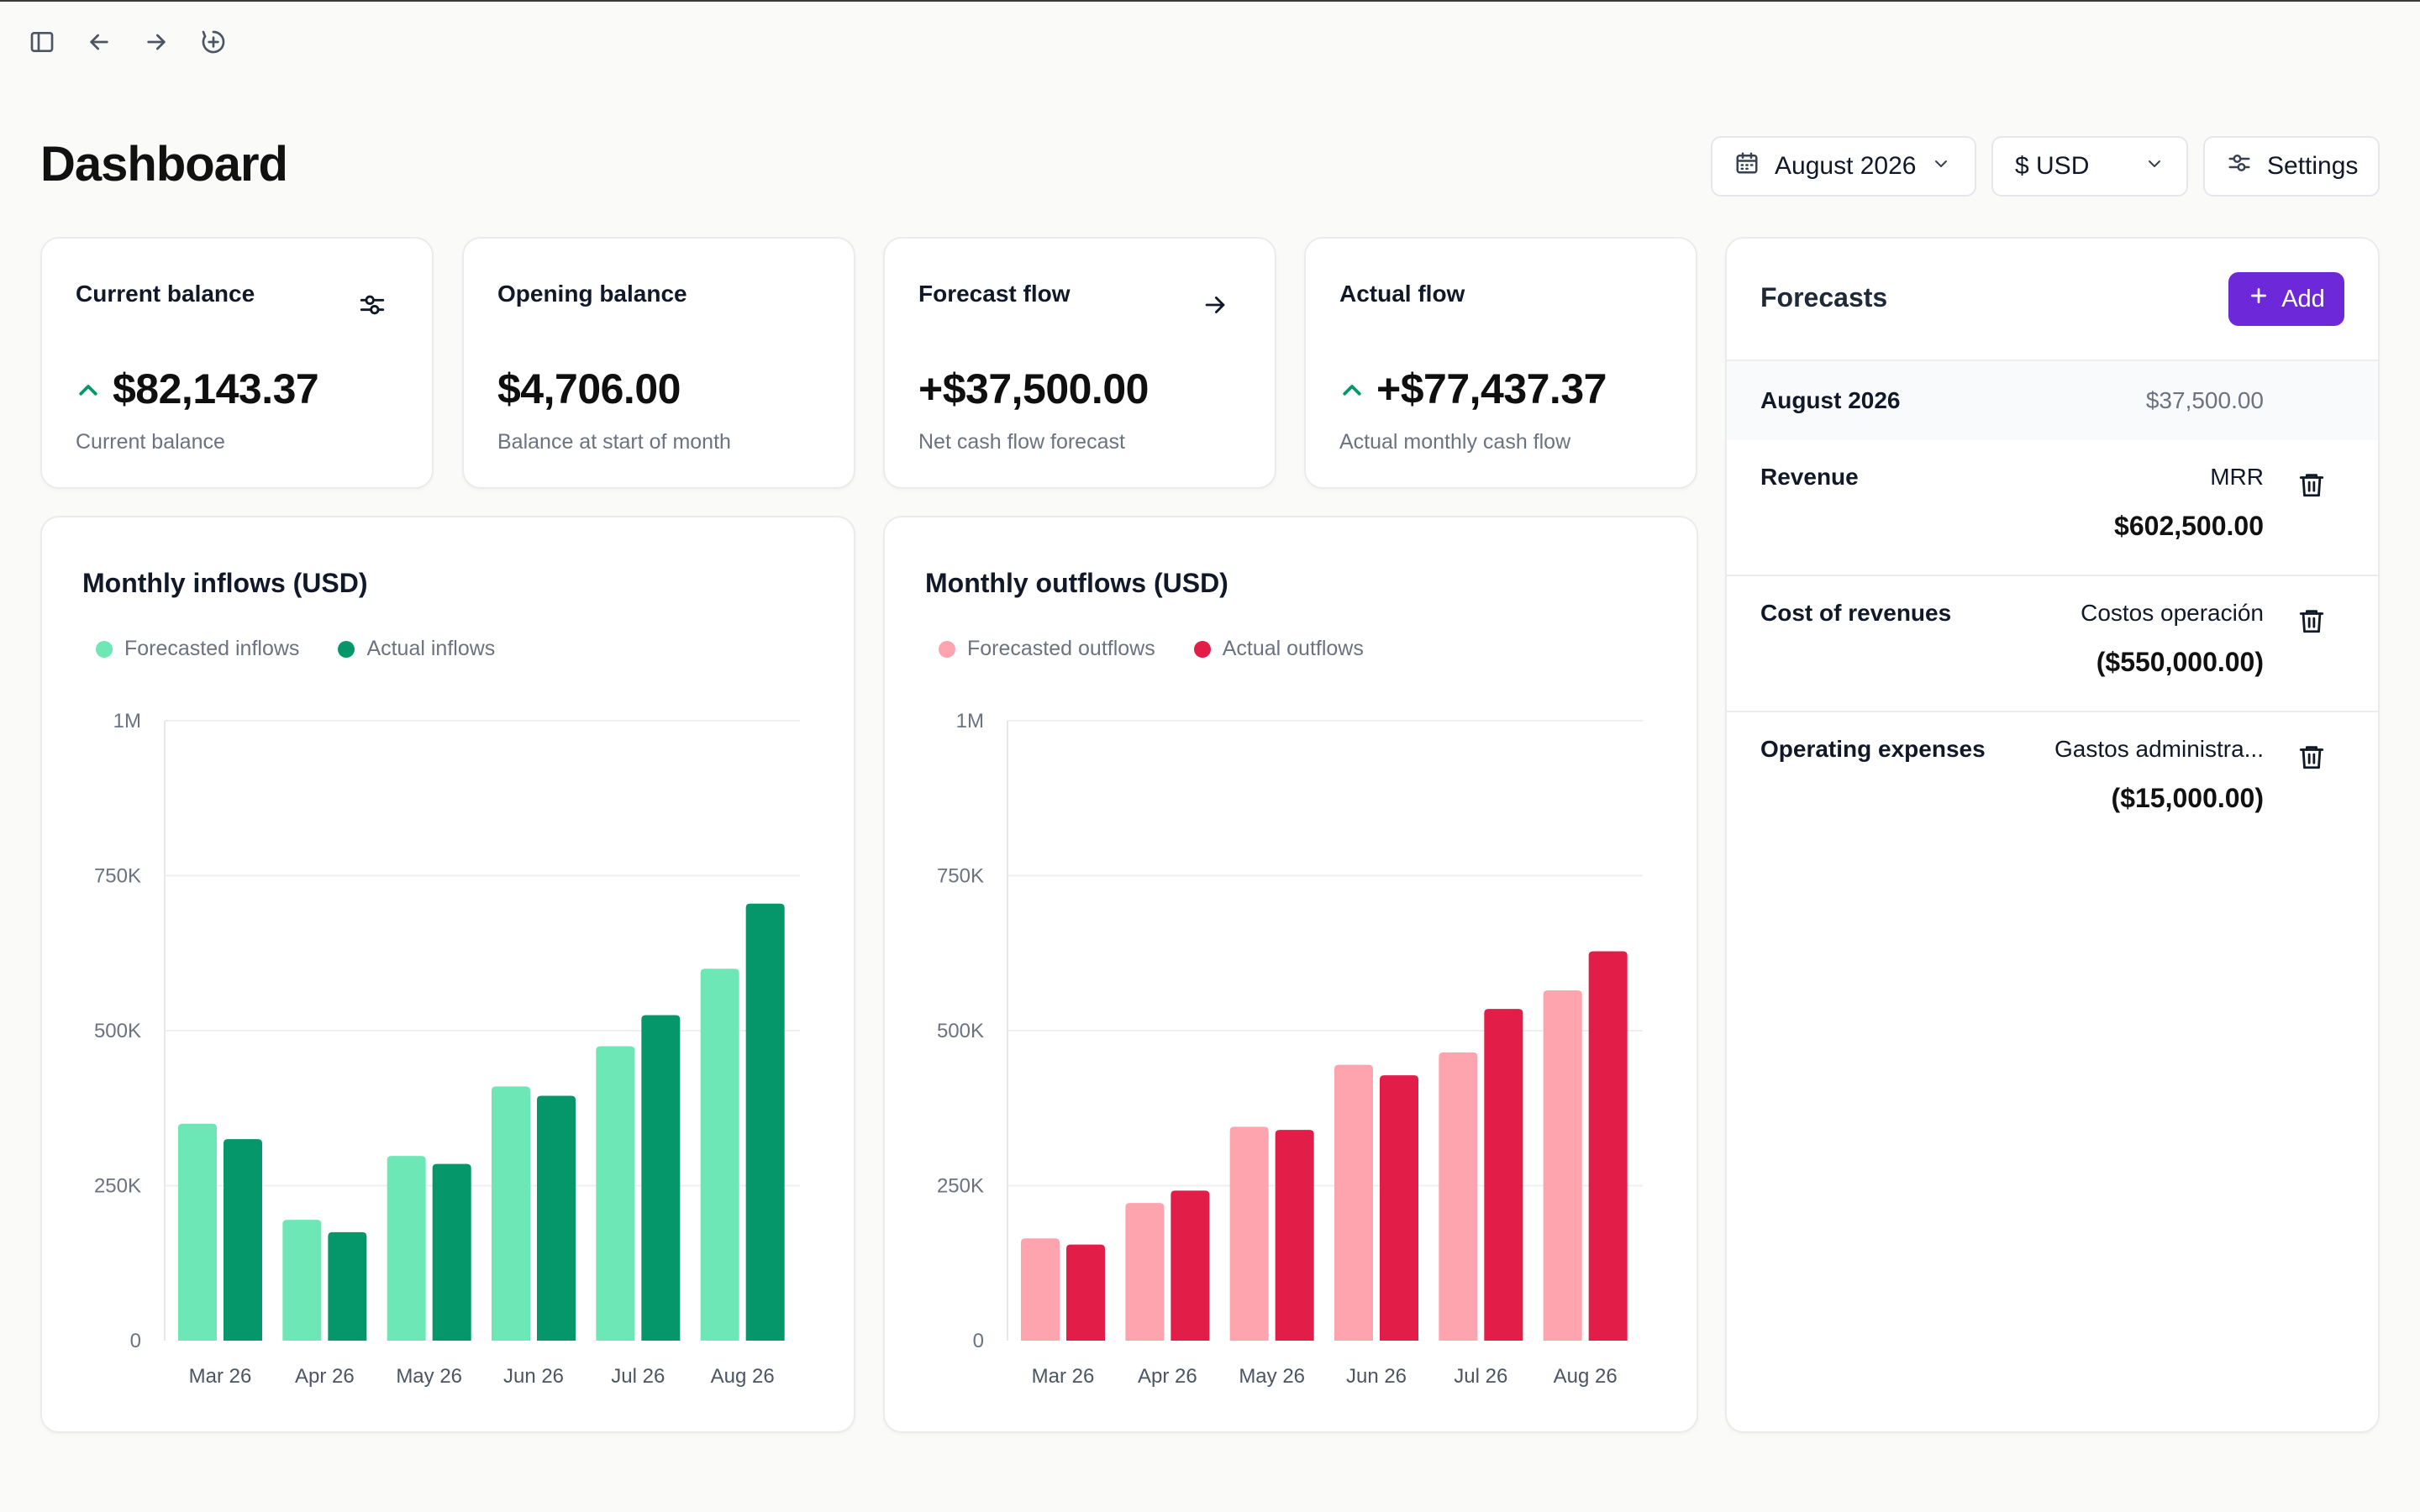 Image resolution: width=2420 pixels, height=1512 pixels. Describe the element at coordinates (1747, 166) in the screenshot. I see `calendar-icon` at that location.